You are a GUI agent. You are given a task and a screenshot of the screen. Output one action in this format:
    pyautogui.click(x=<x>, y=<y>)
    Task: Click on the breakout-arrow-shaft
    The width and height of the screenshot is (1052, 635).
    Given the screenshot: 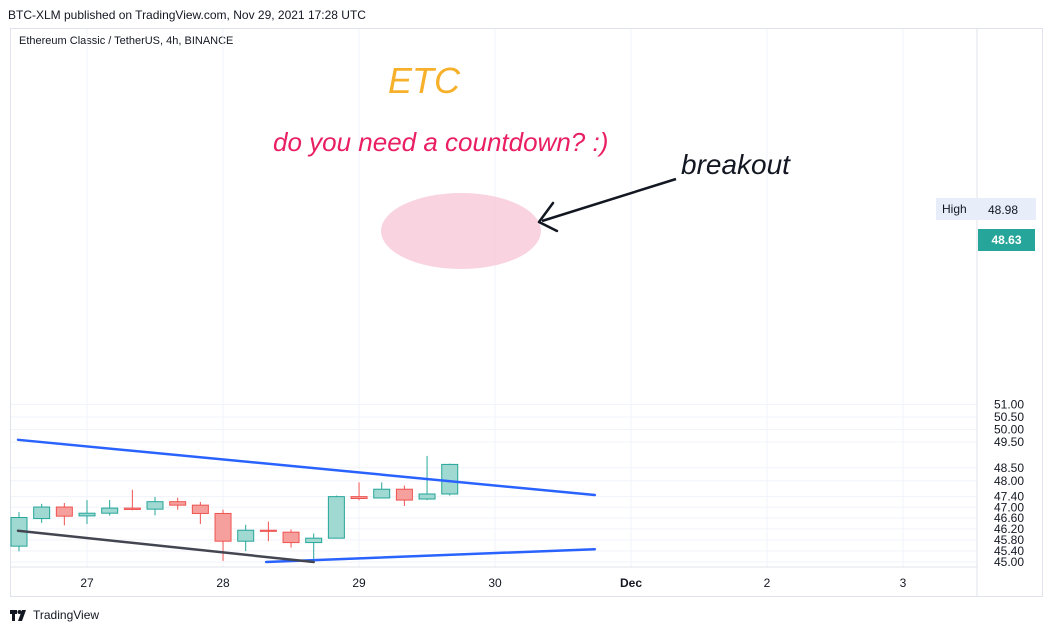 What is the action you would take?
    pyautogui.click(x=609, y=200)
    